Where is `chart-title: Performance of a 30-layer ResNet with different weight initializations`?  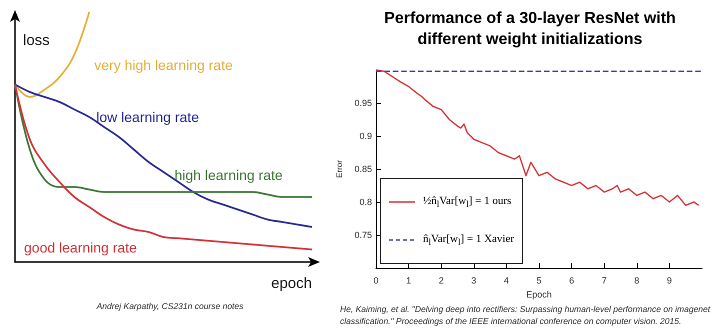 chart-title: Performance of a 30-layer ResNet with different weight initializations is located at coordinates (530, 29).